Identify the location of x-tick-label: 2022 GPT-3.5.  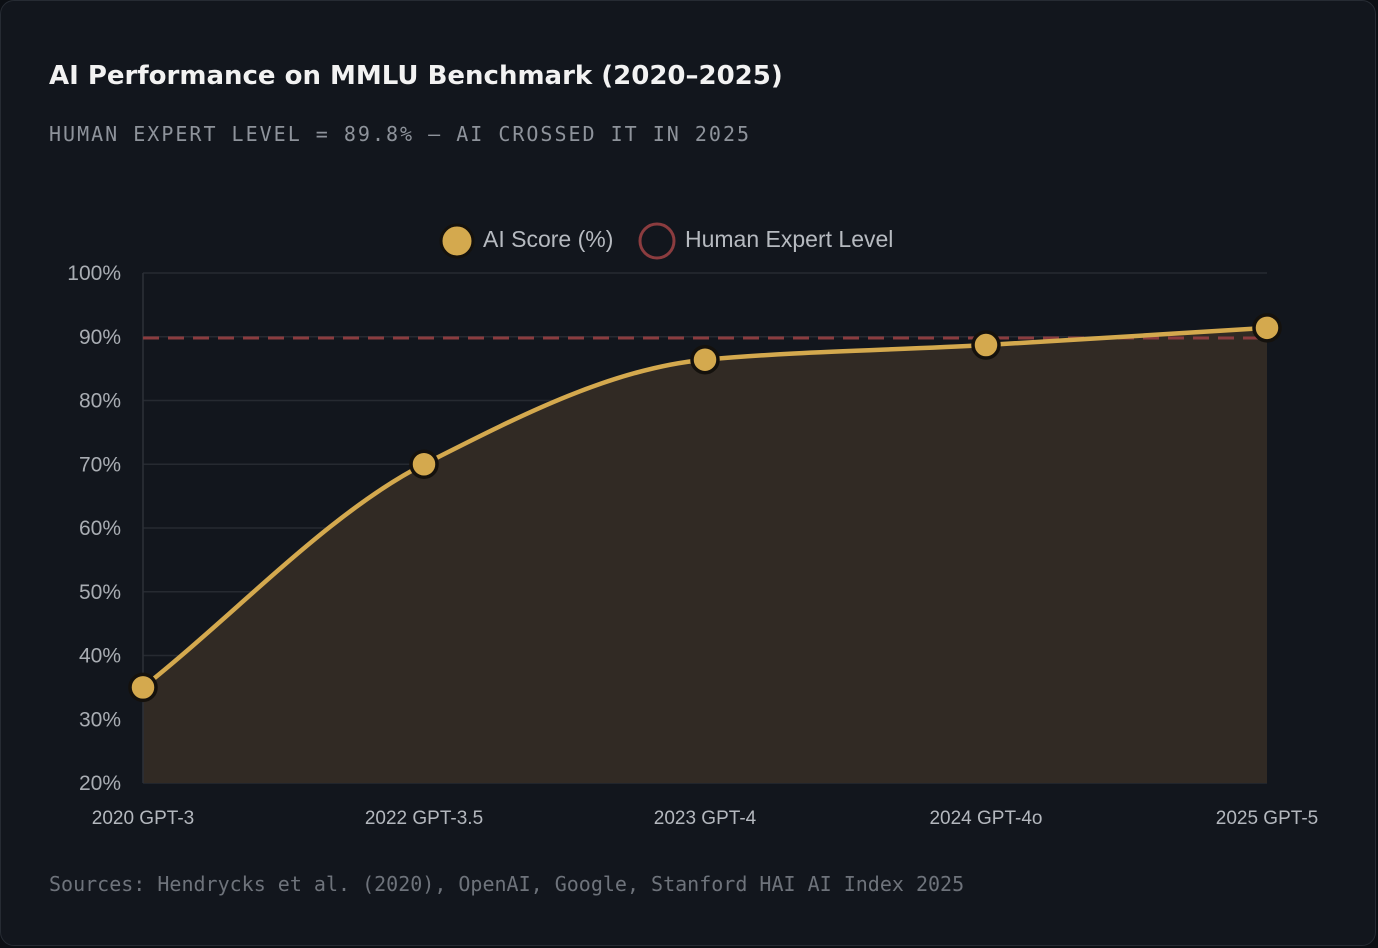
(424, 818).